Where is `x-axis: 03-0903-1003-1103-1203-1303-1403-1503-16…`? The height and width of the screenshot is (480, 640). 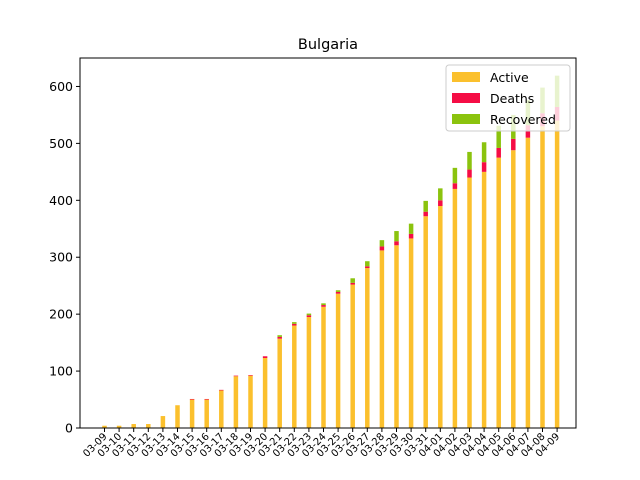
x-axis: 03-0903-1003-1103-1203-1303-1403-1503-16… is located at coordinates (321, 444).